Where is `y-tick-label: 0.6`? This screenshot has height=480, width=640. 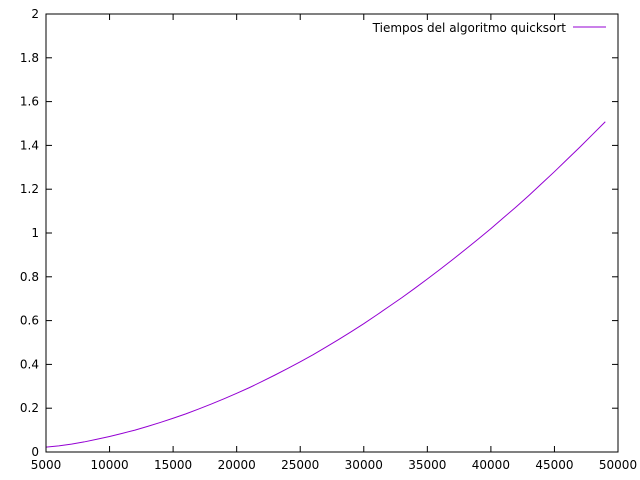 y-tick-label: 0.6 is located at coordinates (29, 321).